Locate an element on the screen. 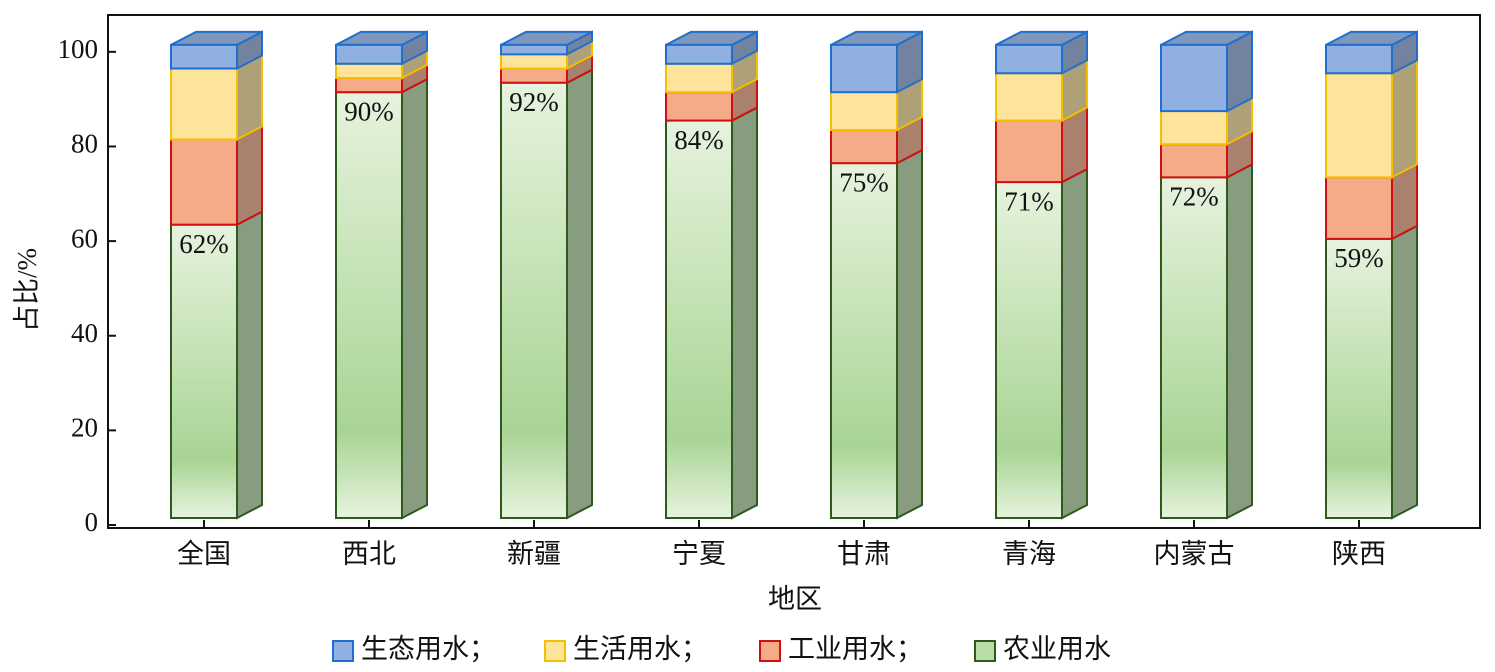 This screenshot has width=1495, height=672. legend-label: 生态用水； is located at coordinates (428, 649).